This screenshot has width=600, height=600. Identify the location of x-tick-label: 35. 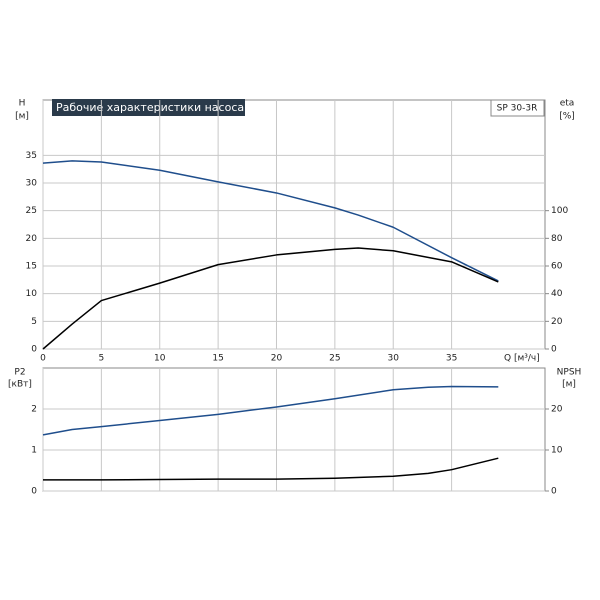
(451, 359).